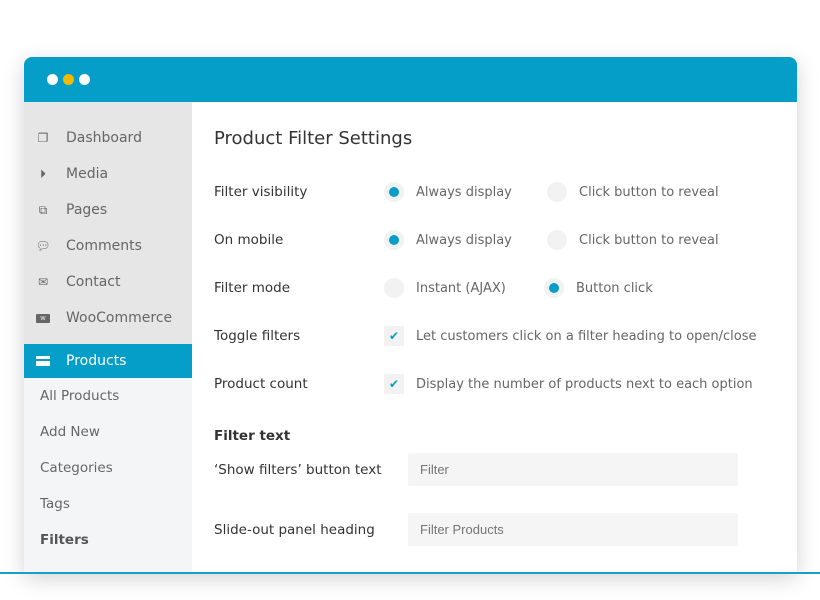  Describe the element at coordinates (573, 529) in the screenshot. I see `panel-heading-input` at that location.